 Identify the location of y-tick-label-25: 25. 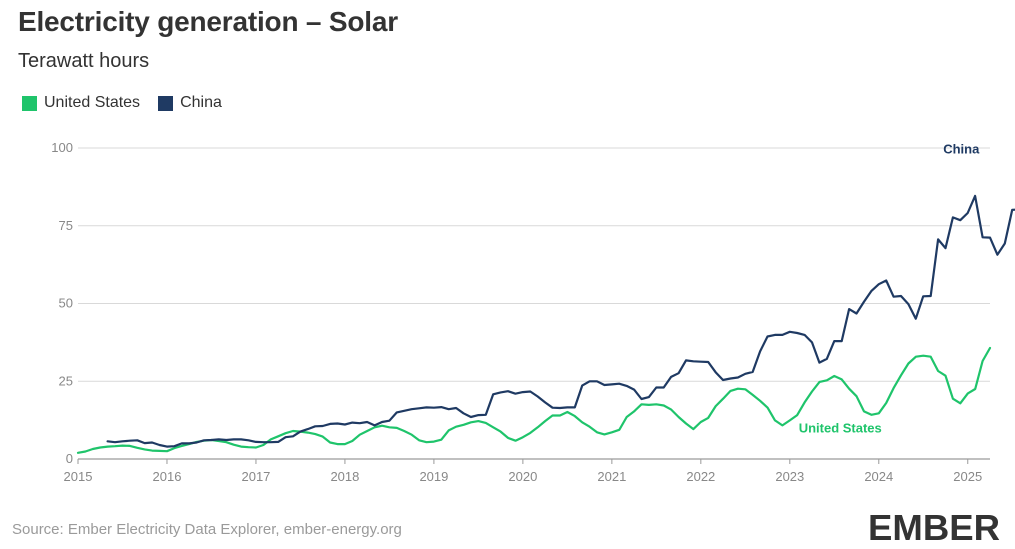
(66, 380).